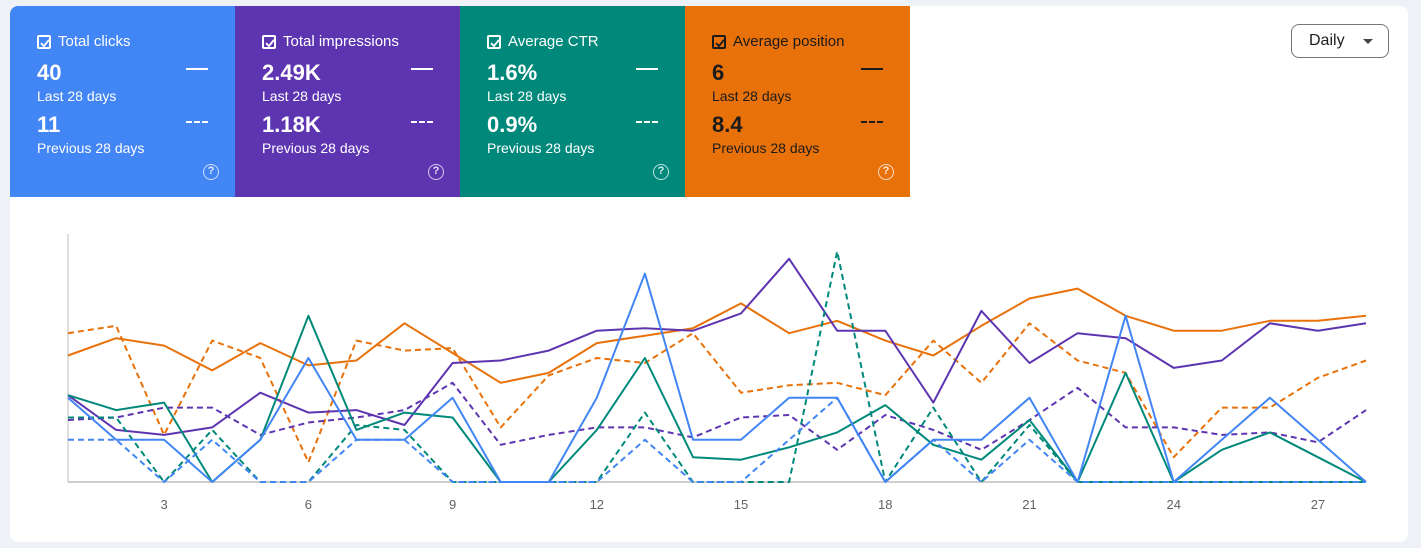  Describe the element at coordinates (341, 41) in the screenshot. I see `metric-title: Total impressions` at that location.